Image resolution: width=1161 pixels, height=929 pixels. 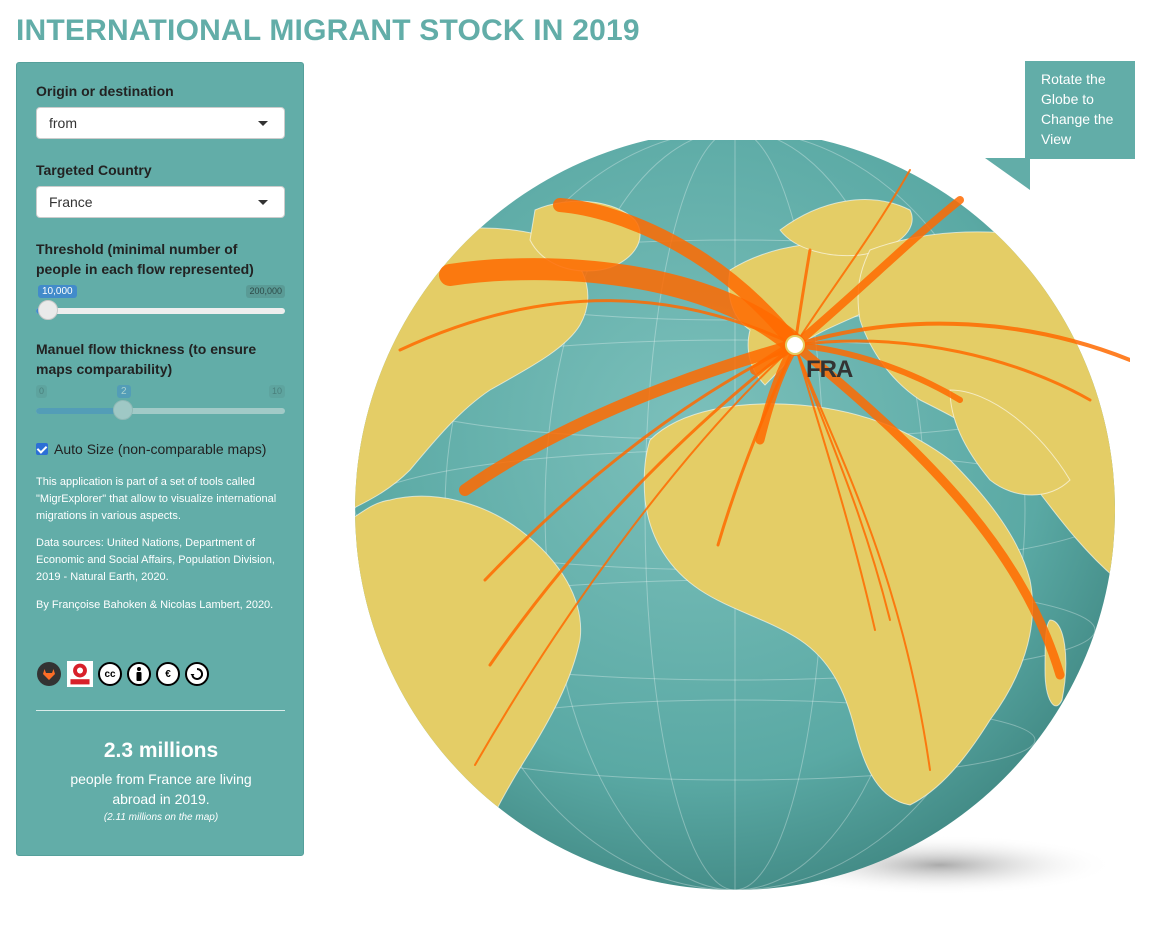 What do you see at coordinates (328, 30) in the screenshot?
I see `page-title: INTERNATIONAL MIGRANT STOCK IN 2019` at bounding box center [328, 30].